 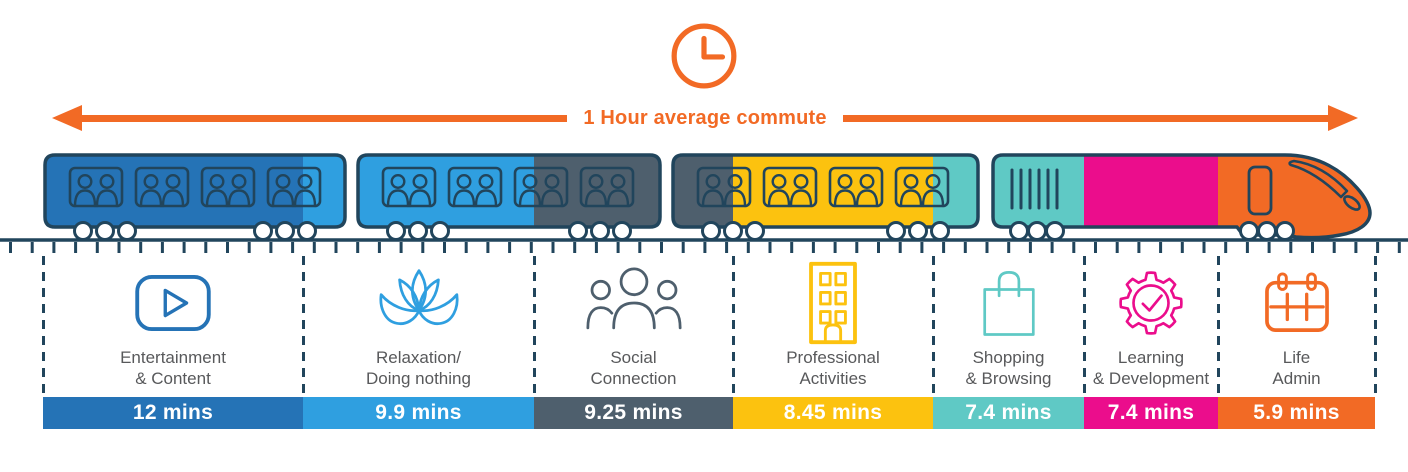 What do you see at coordinates (418, 303) in the screenshot?
I see `lotus-icon` at bounding box center [418, 303].